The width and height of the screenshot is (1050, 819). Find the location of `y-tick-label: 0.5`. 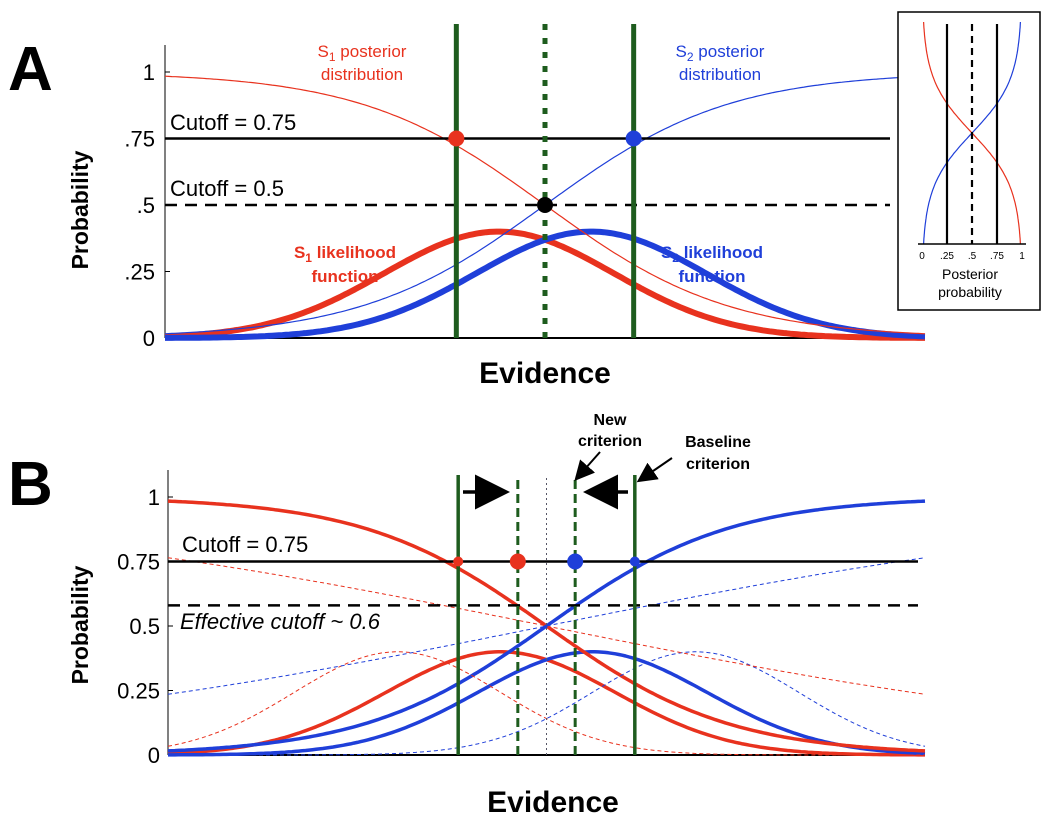

y-tick-label: 0.5 is located at coordinates (144, 626).